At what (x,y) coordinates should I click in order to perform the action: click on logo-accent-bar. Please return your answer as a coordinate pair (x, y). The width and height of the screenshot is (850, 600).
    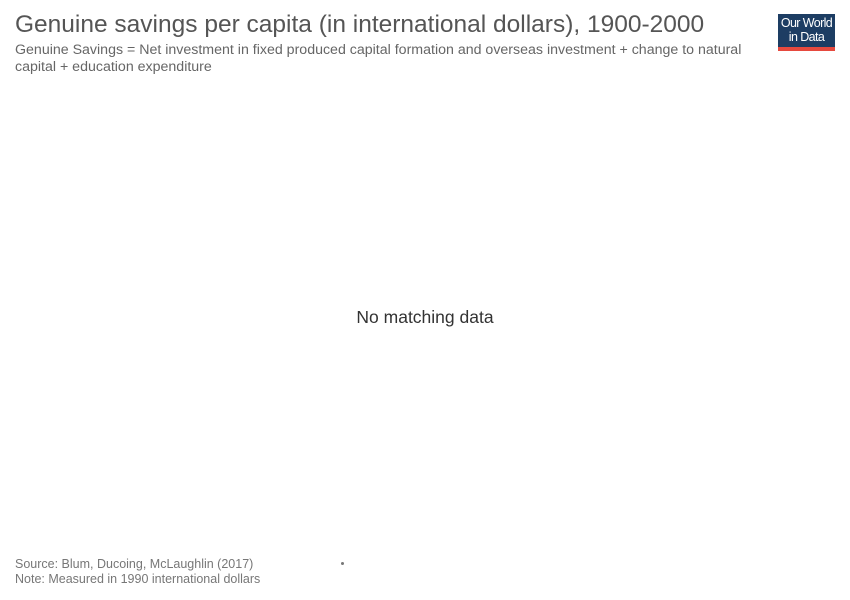
    Looking at the image, I should click on (806, 49).